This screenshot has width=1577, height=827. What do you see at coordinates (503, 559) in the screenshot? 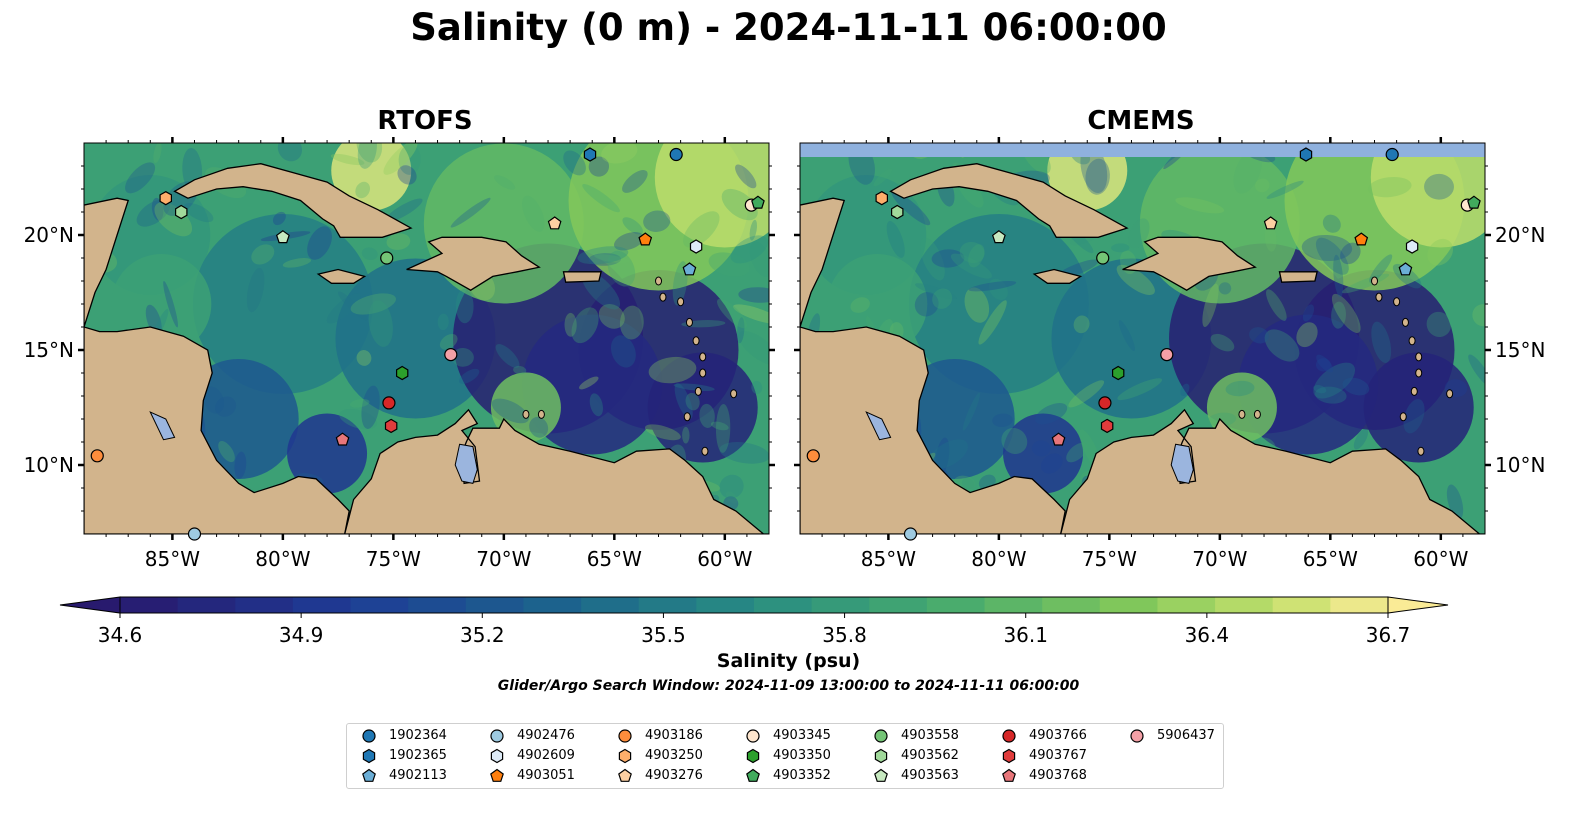
I see `lon-tick-label: 70°W` at bounding box center [503, 559].